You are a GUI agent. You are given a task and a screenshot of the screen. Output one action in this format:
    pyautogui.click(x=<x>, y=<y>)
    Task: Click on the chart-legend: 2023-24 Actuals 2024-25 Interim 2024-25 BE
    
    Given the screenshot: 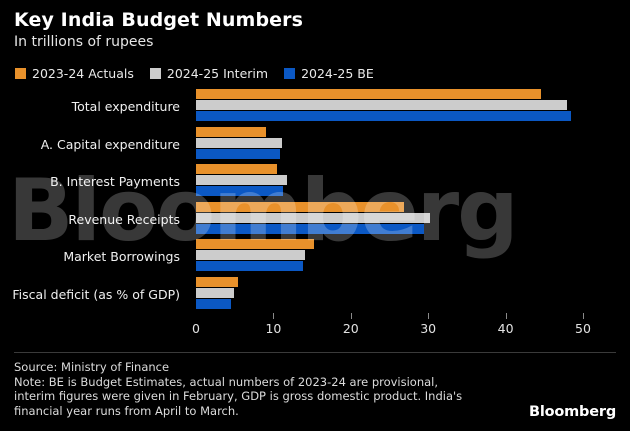 What is the action you would take?
    pyautogui.click(x=194, y=73)
    